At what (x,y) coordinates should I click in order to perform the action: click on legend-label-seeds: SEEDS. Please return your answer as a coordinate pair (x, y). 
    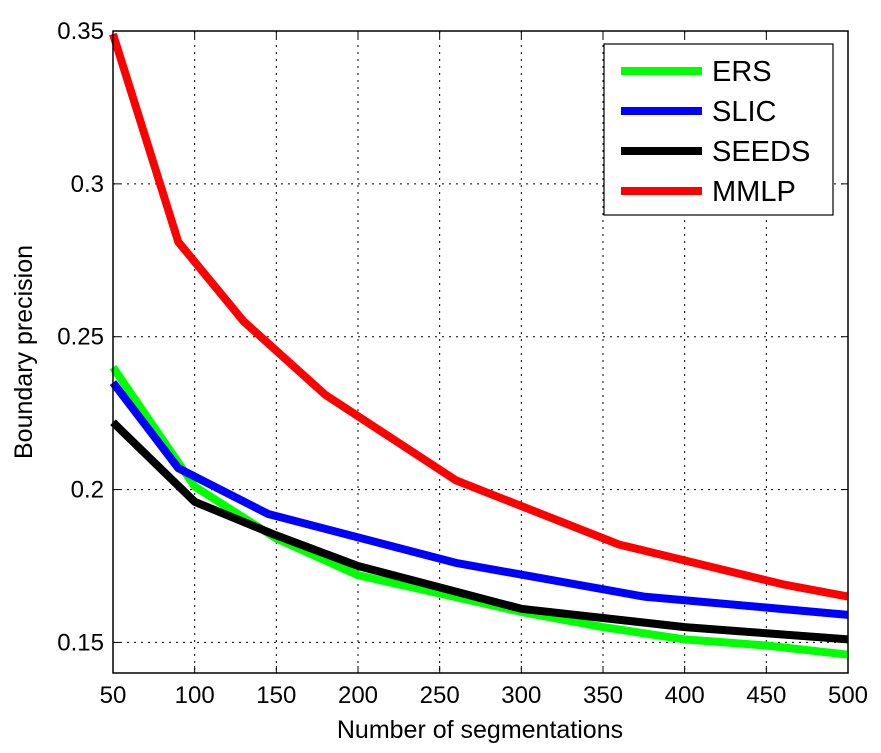
    Looking at the image, I should click on (761, 152).